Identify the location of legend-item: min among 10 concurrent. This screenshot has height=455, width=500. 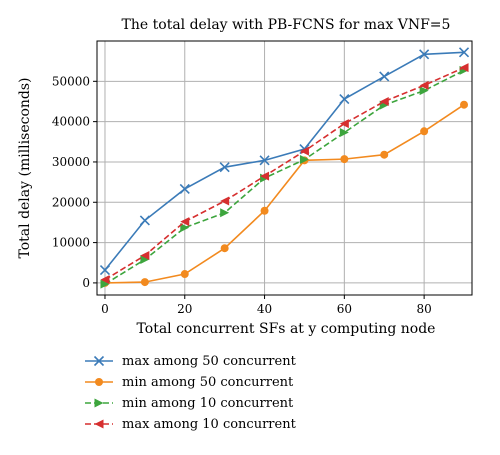
(189, 403).